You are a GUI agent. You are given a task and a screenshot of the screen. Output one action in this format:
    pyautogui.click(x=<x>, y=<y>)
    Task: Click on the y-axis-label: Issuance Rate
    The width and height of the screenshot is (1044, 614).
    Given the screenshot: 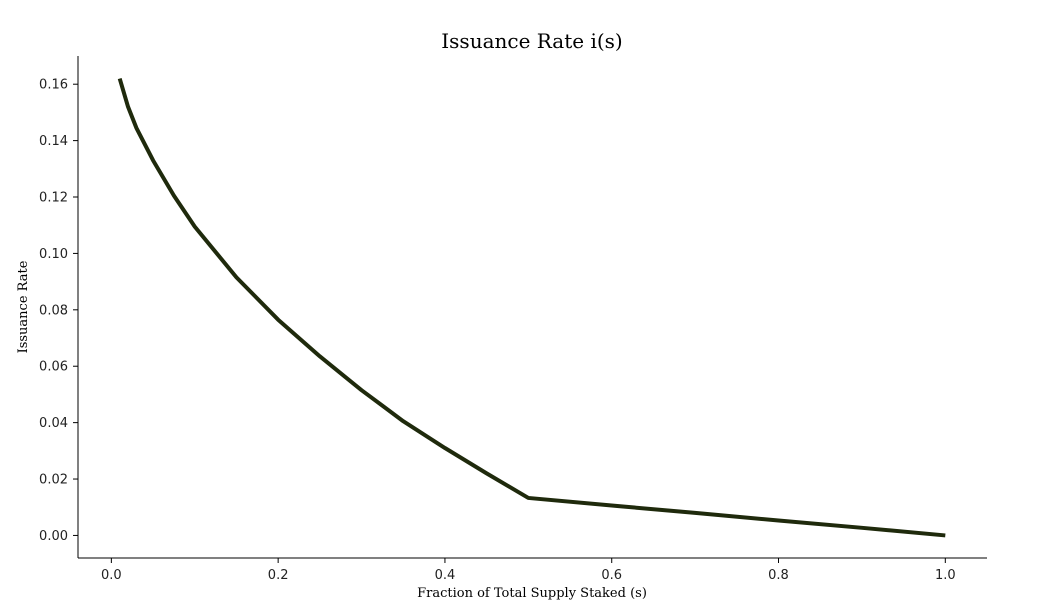 What is the action you would take?
    pyautogui.click(x=23, y=306)
    